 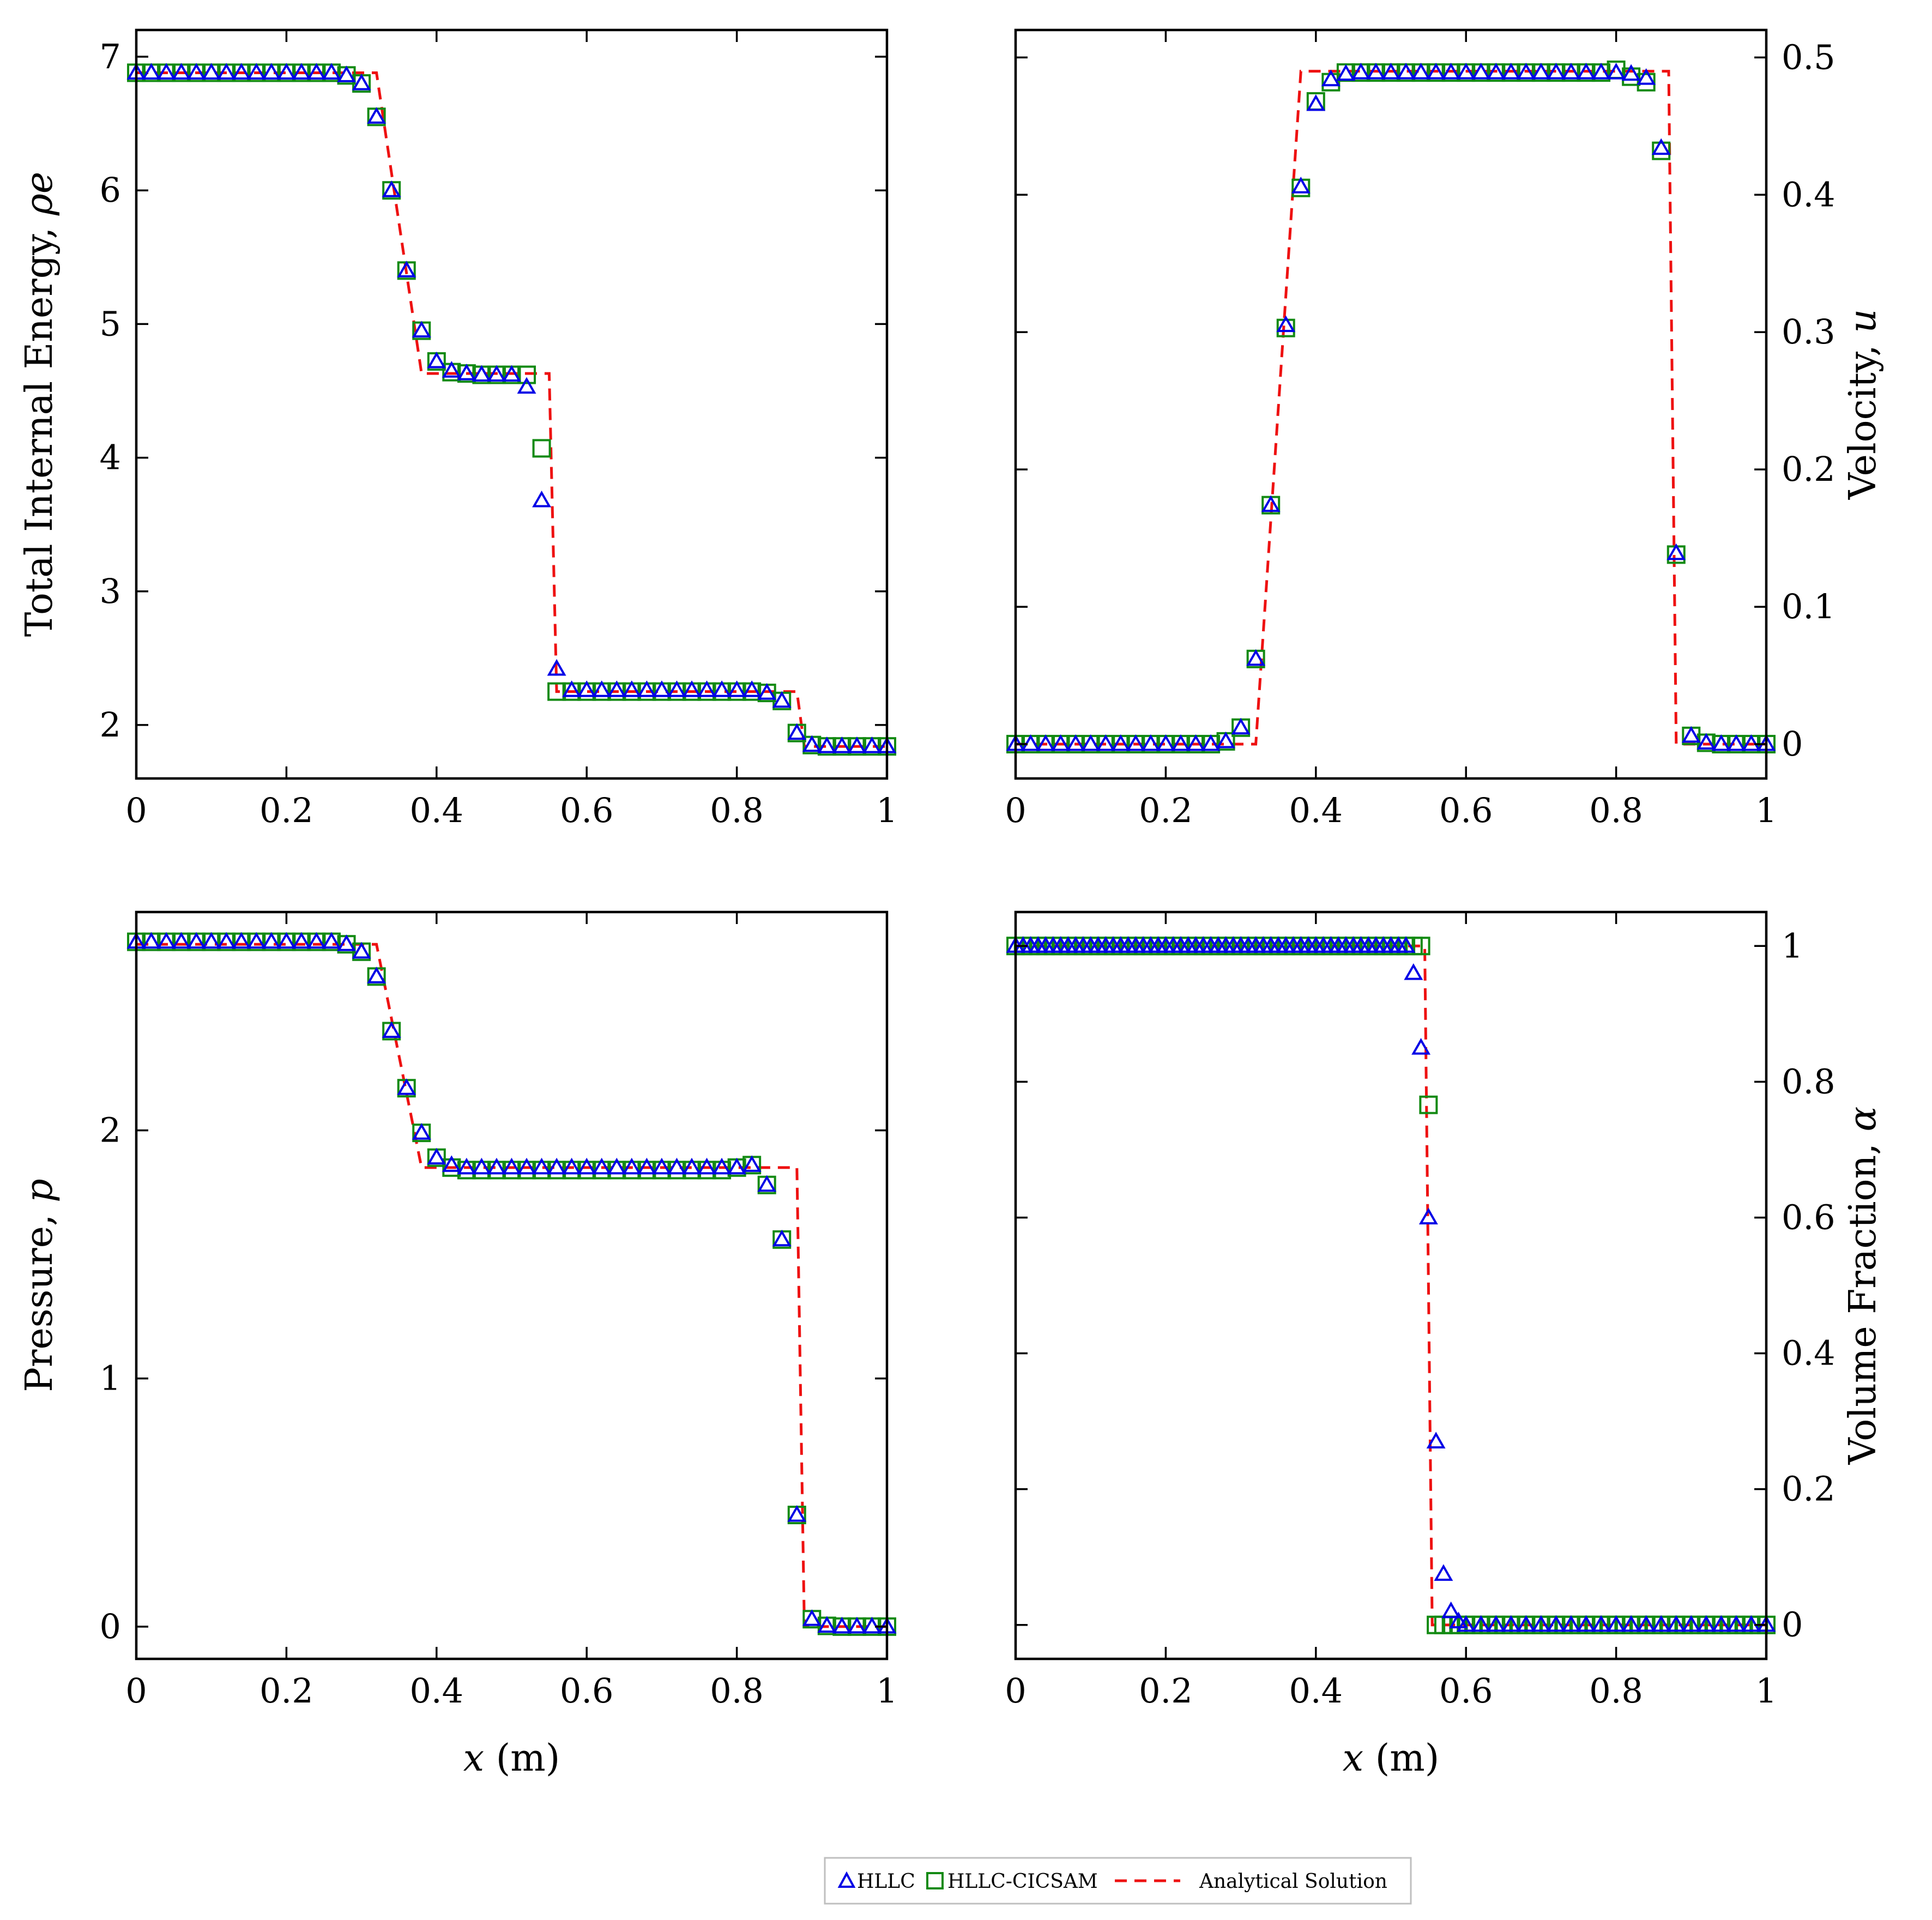 I want to click on x-tick-label: 0.8, so click(x=737, y=1691).